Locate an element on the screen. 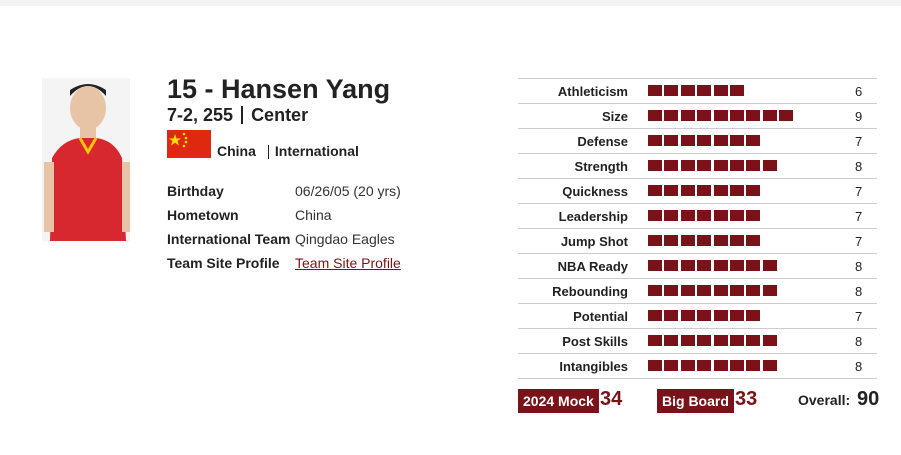 This screenshot has height=455, width=901. rating-row: Athleticism 6 is located at coordinates (697, 90).